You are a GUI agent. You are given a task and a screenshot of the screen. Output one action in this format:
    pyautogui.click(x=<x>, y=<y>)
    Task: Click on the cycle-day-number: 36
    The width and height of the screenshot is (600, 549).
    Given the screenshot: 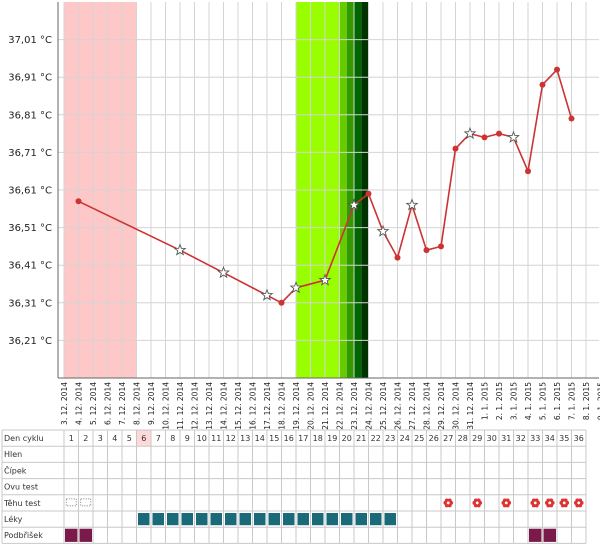 What is the action you would take?
    pyautogui.click(x=579, y=438)
    